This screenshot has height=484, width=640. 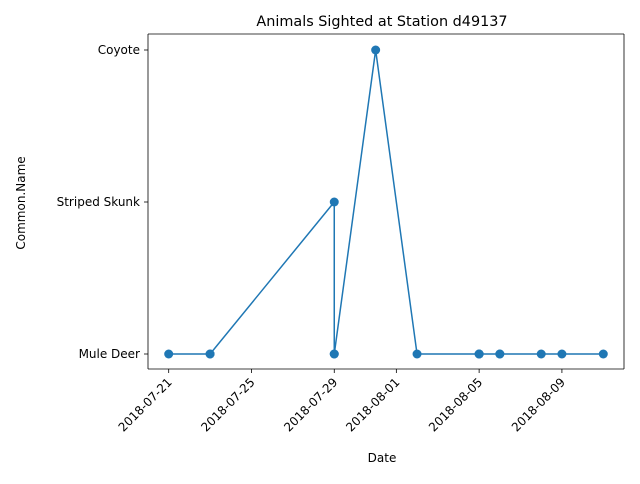 What do you see at coordinates (119, 50) in the screenshot?
I see `y-tick-label: Coyote` at bounding box center [119, 50].